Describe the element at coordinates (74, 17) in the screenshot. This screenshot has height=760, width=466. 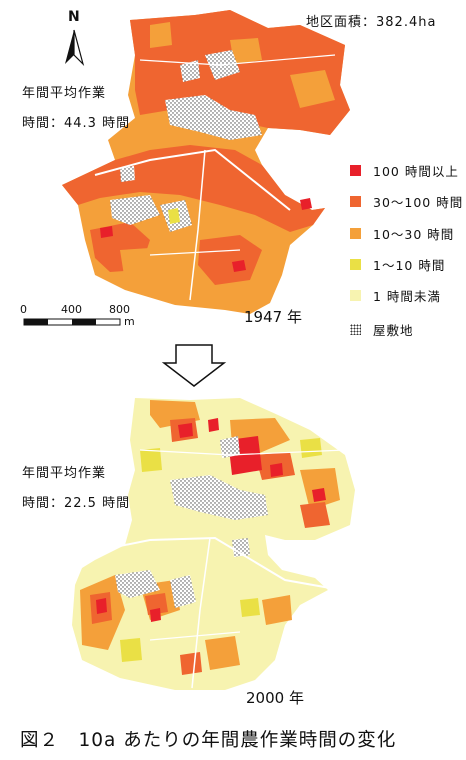
I see `north-label: N` at that location.